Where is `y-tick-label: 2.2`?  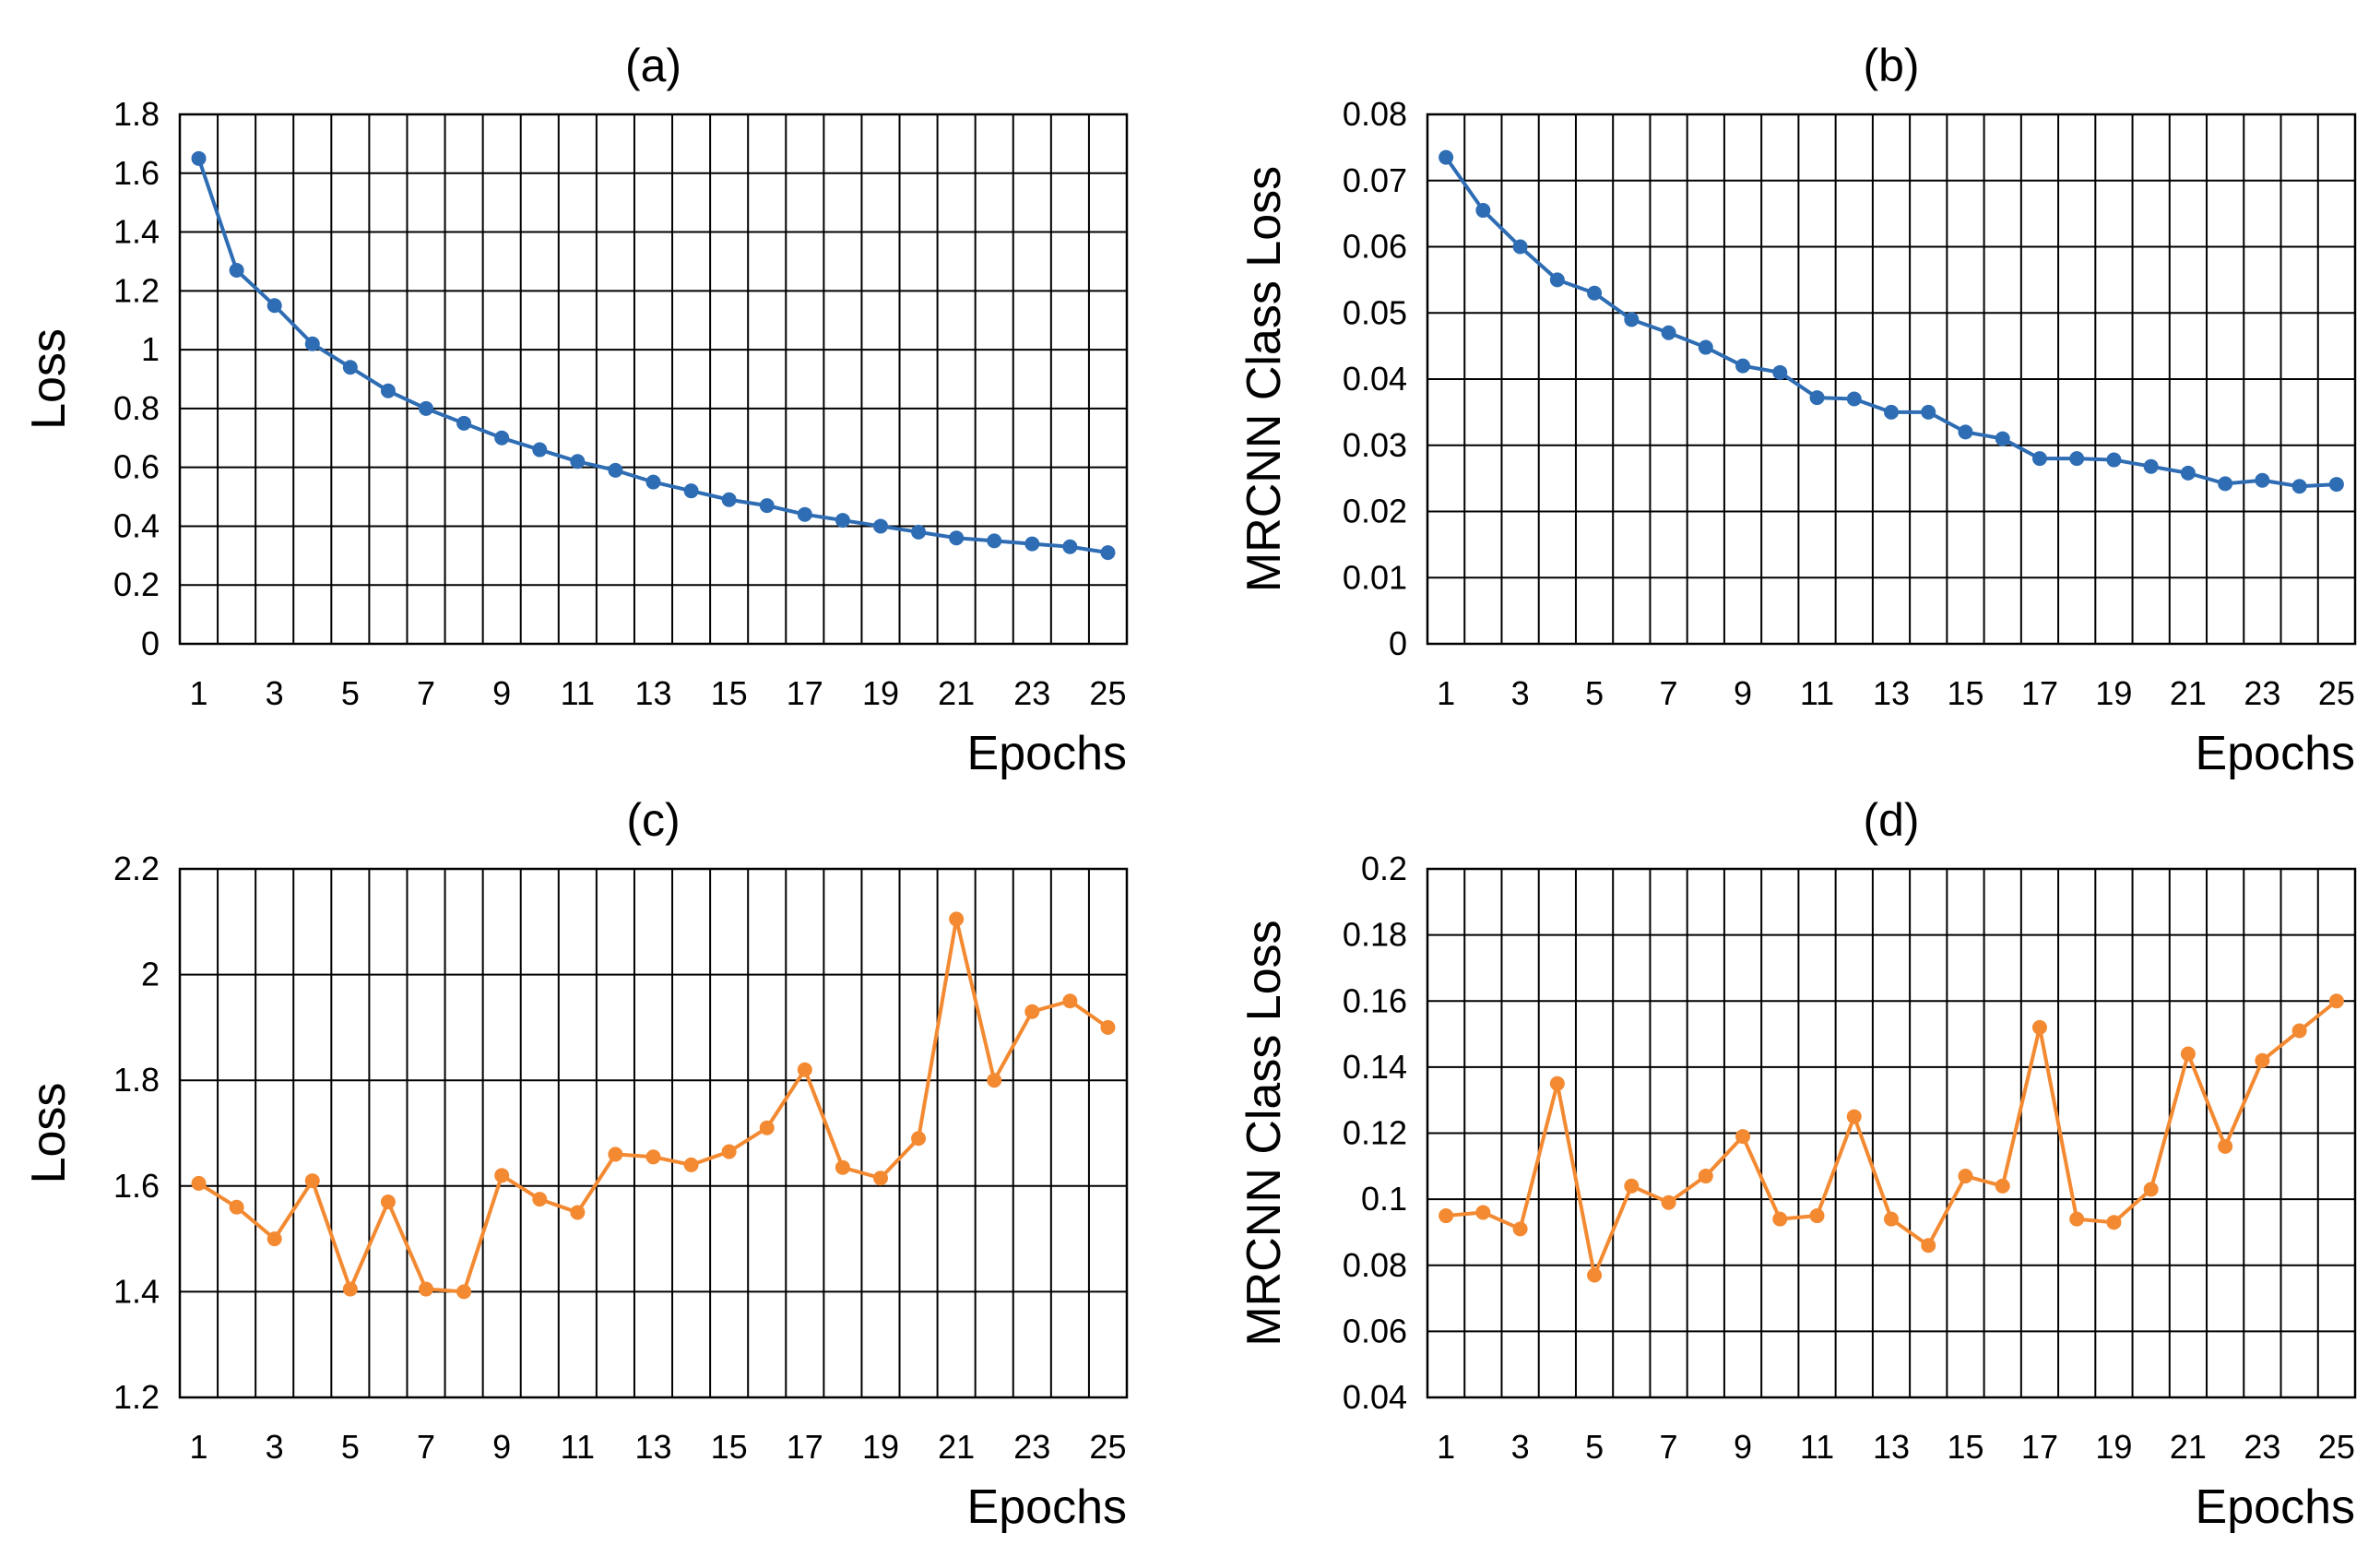 y-tick-label: 2.2 is located at coordinates (136, 868).